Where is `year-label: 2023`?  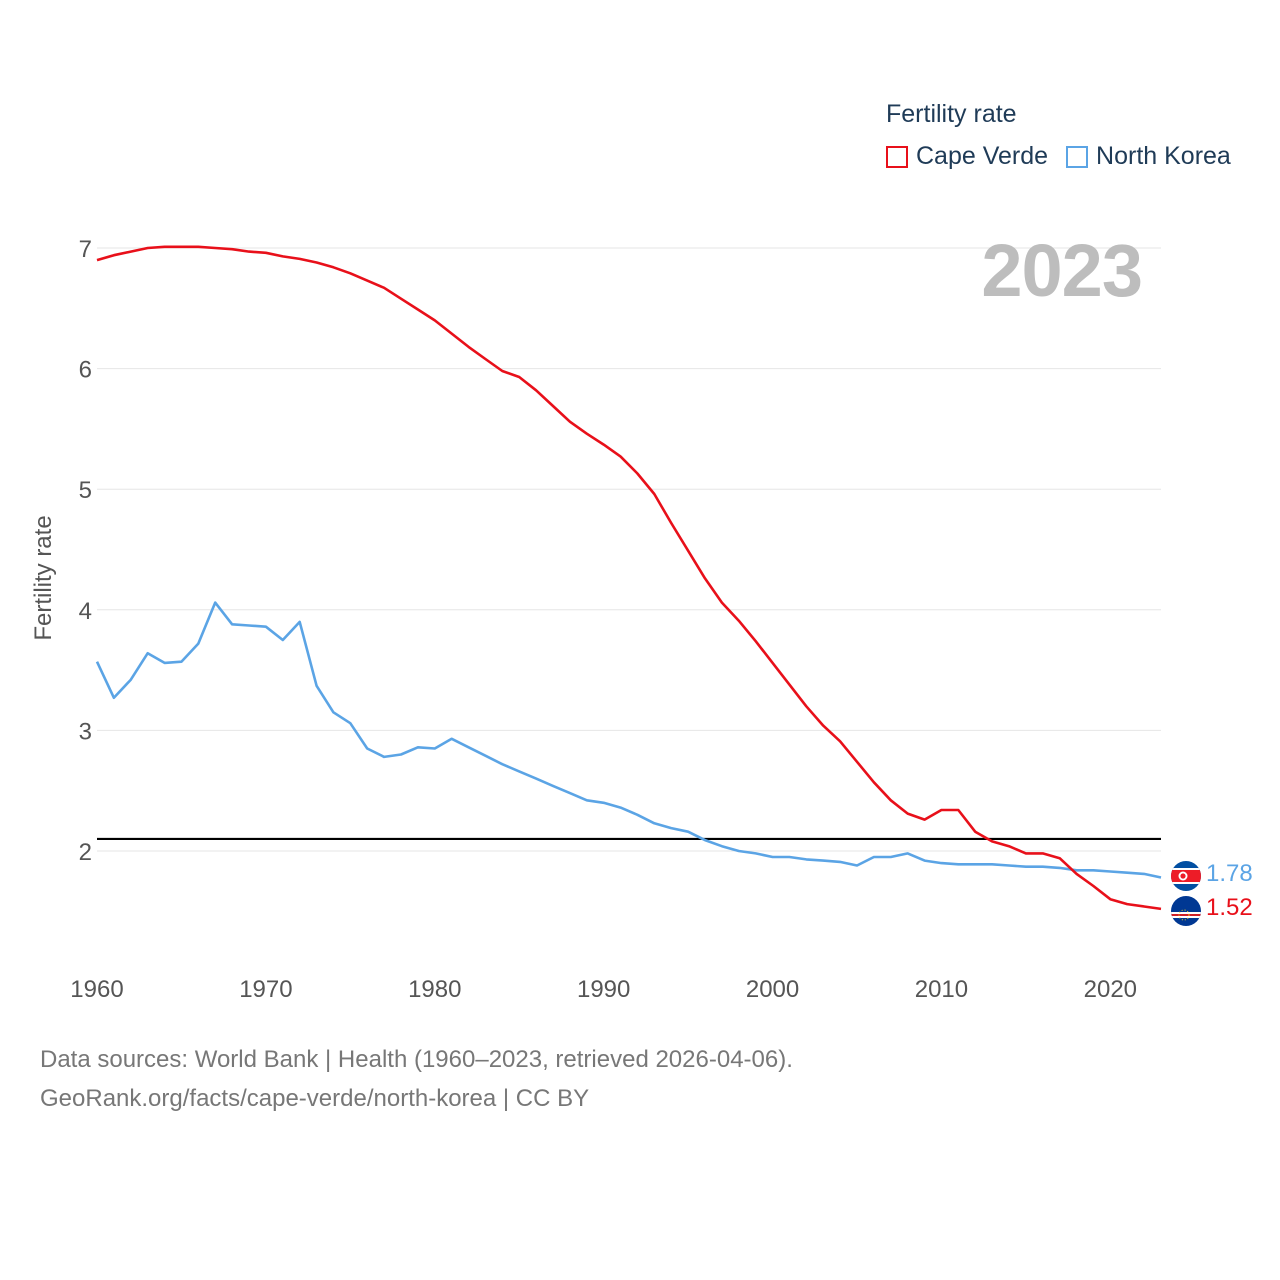 year-label: 2023 is located at coordinates (1062, 270).